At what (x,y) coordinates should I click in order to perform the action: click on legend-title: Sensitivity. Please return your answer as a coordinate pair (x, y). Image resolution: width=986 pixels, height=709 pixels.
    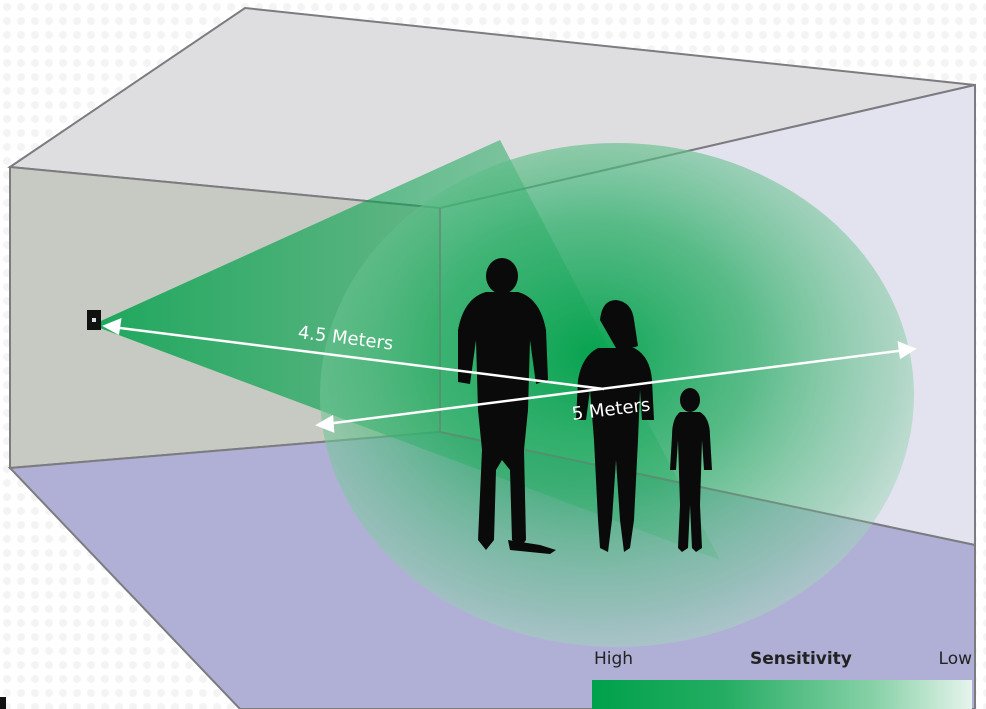
    Looking at the image, I should click on (801, 659).